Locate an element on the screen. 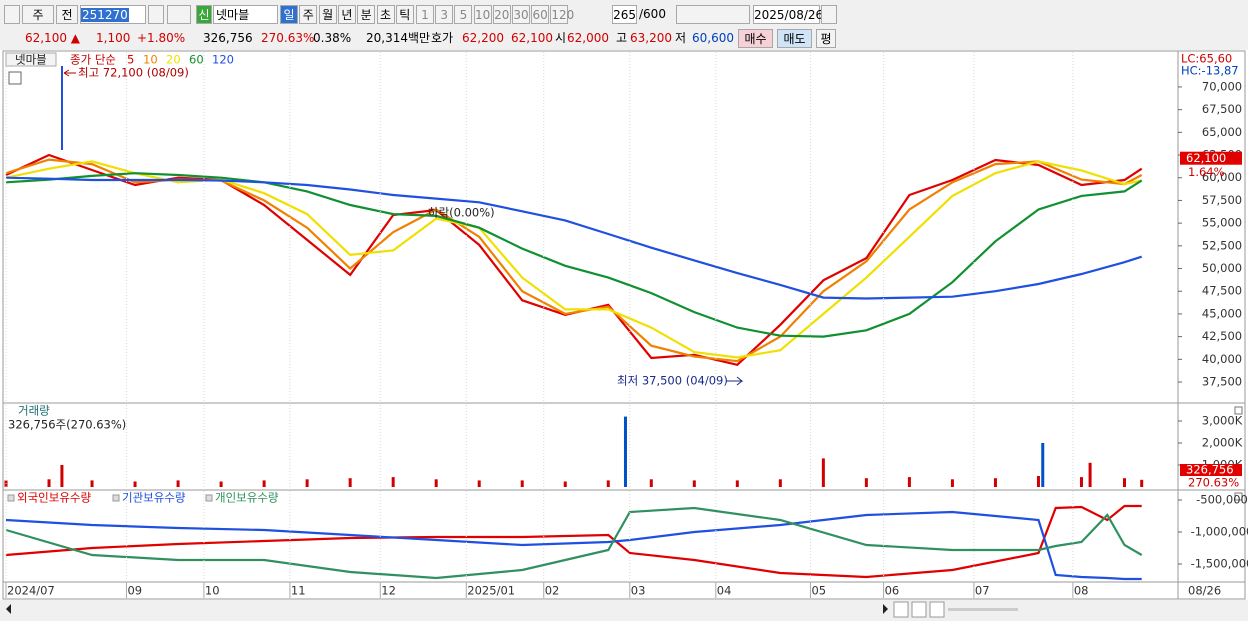 The image size is (1248, 621). panel-title: 거래량 is located at coordinates (34, 411).